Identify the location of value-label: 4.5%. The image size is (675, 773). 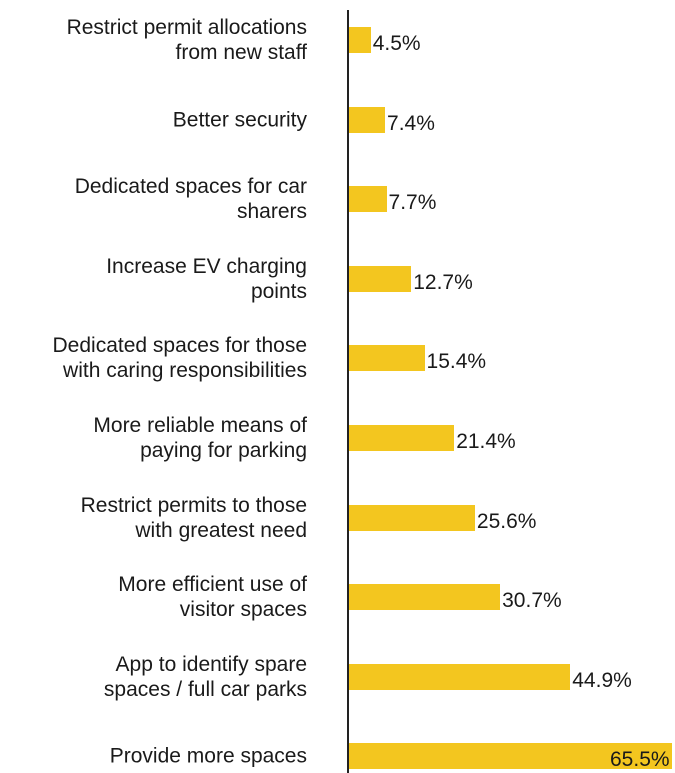
(396, 43).